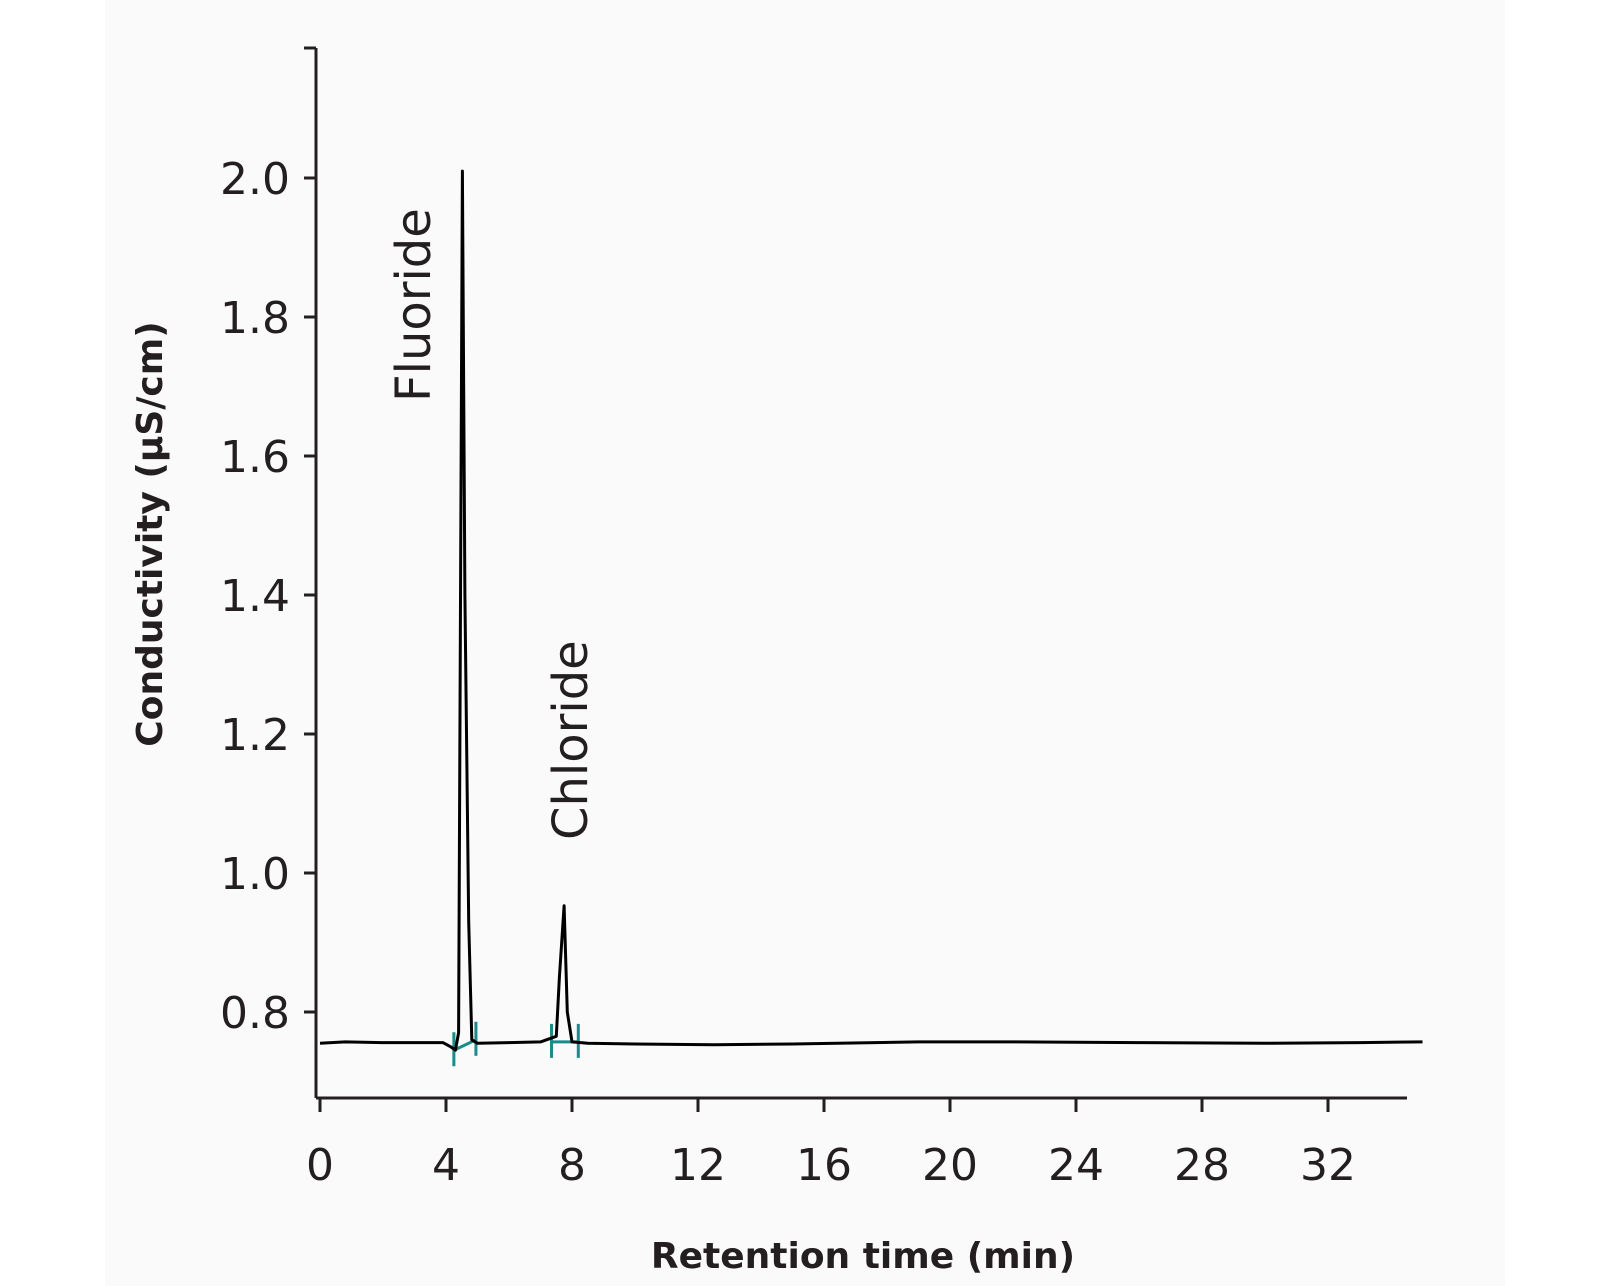 The image size is (1600, 1286). Describe the element at coordinates (255, 874) in the screenshot. I see `y-tick-label: 1.0` at that location.